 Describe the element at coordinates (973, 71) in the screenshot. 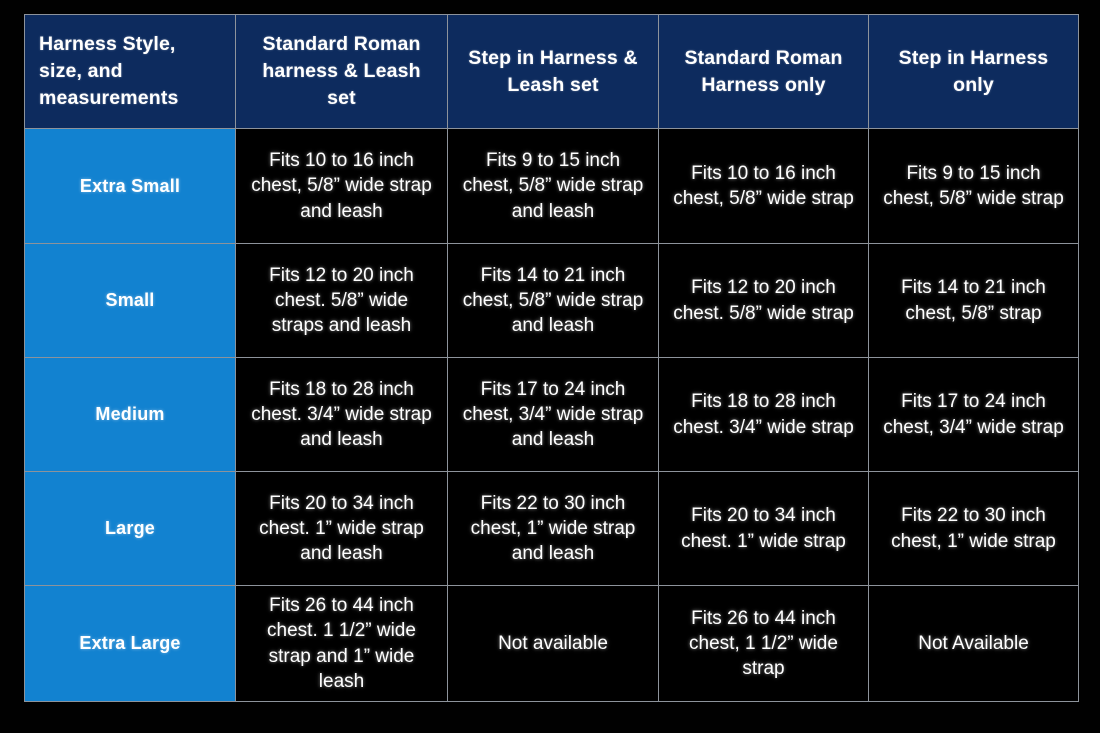

I see `column-header-step-in-harness-only: Step in Harness only` at that location.